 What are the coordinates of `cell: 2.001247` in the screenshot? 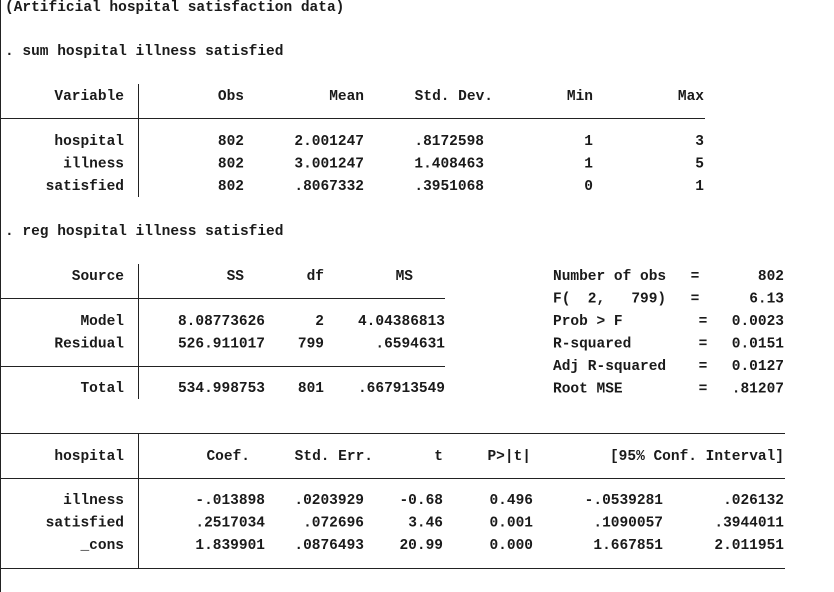 It's located at (329, 142).